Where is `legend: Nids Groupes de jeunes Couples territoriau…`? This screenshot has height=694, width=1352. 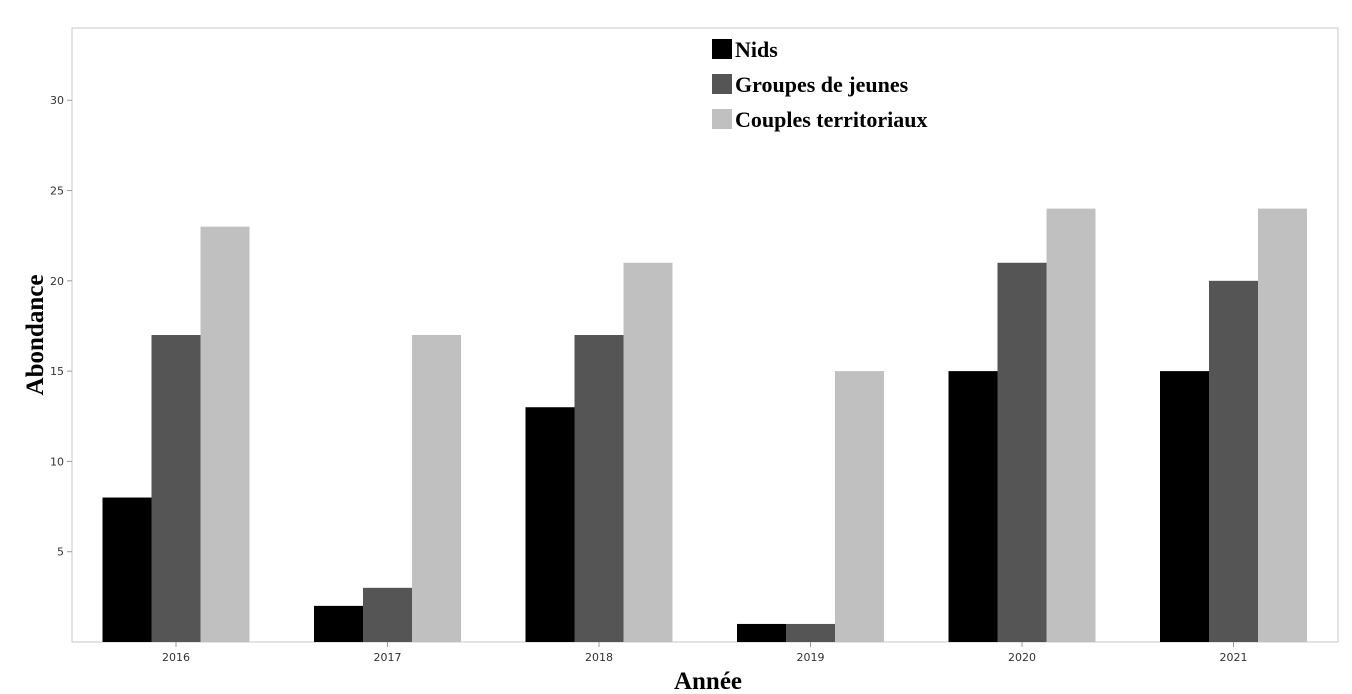 legend: Nids Groupes de jeunes Couples territoriau… is located at coordinates (819, 84).